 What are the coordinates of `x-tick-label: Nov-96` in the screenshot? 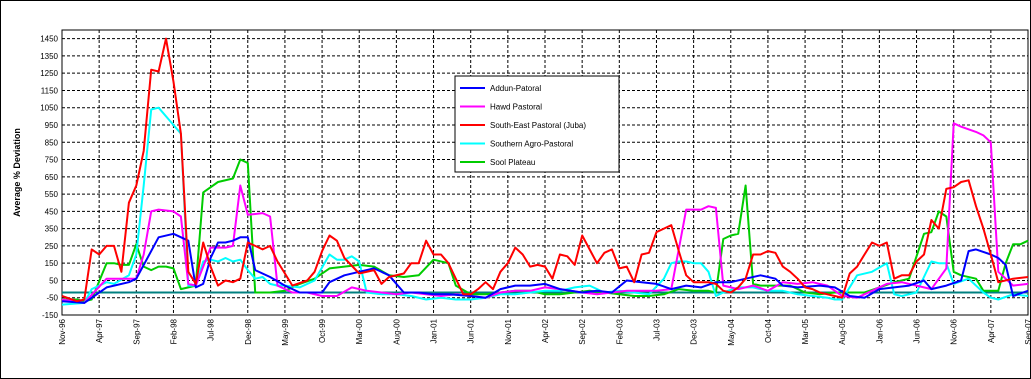 It's located at (62, 331).